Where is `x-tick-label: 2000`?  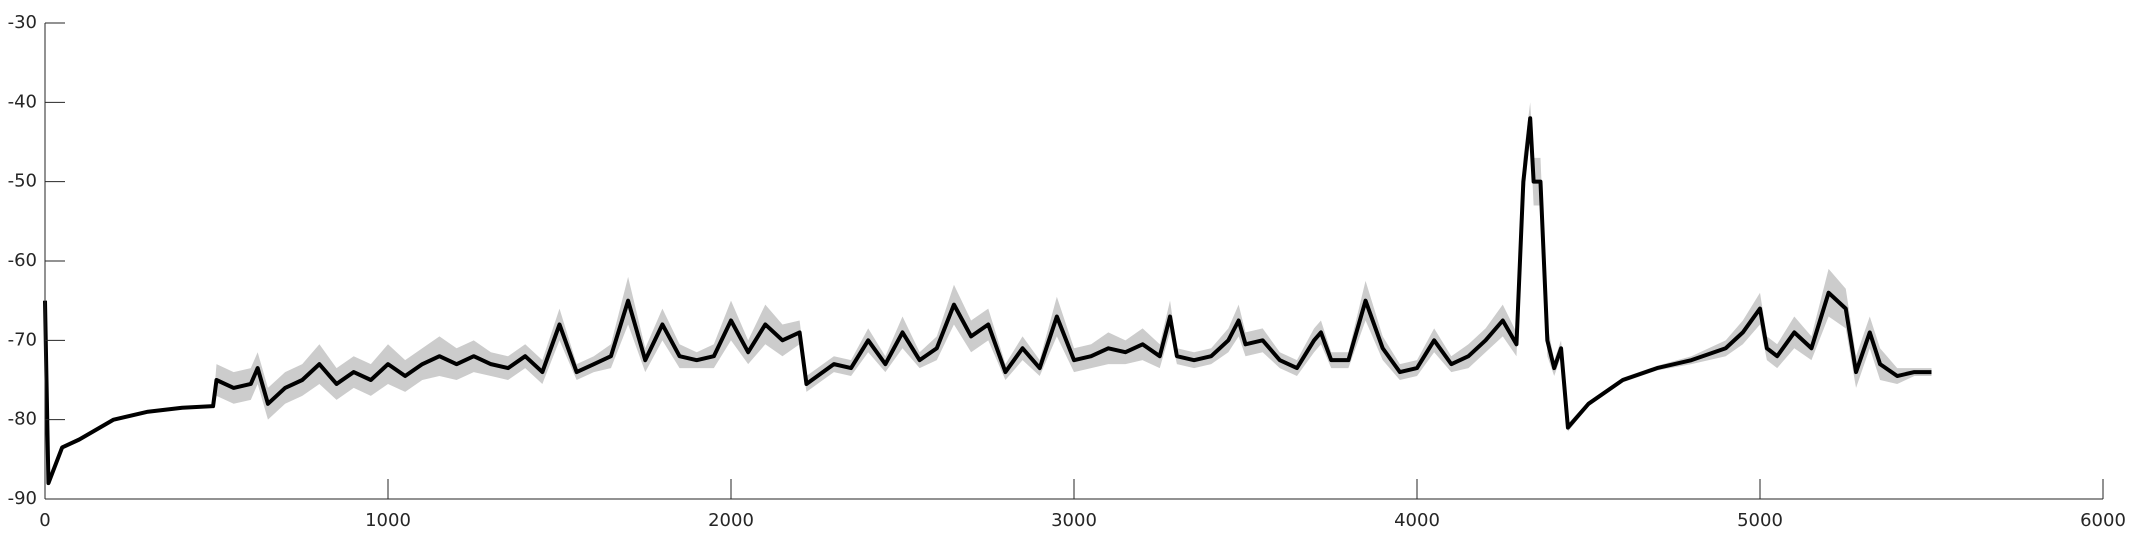 x-tick-label: 2000 is located at coordinates (731, 520).